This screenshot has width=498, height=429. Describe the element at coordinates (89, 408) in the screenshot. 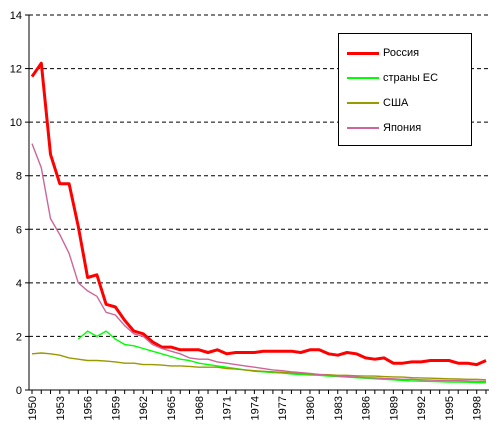

I see `x-tick-label: 1956` at that location.